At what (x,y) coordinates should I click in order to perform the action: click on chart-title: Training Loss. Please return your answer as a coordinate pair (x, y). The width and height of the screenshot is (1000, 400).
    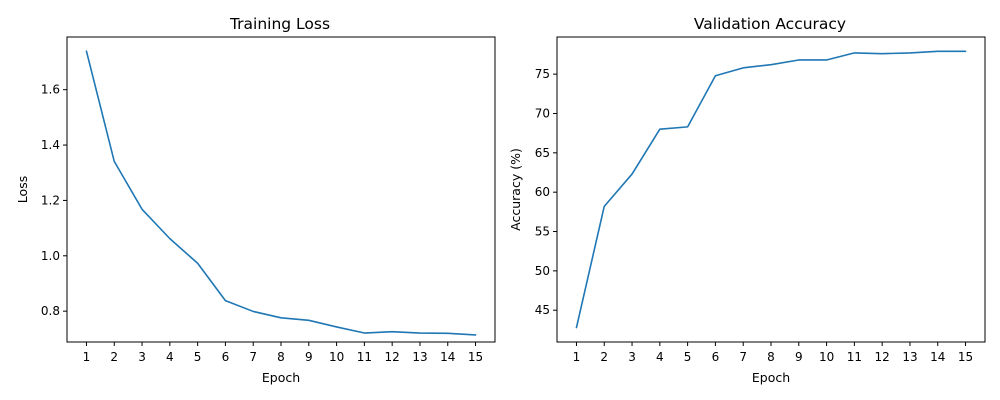
    Looking at the image, I should click on (279, 24).